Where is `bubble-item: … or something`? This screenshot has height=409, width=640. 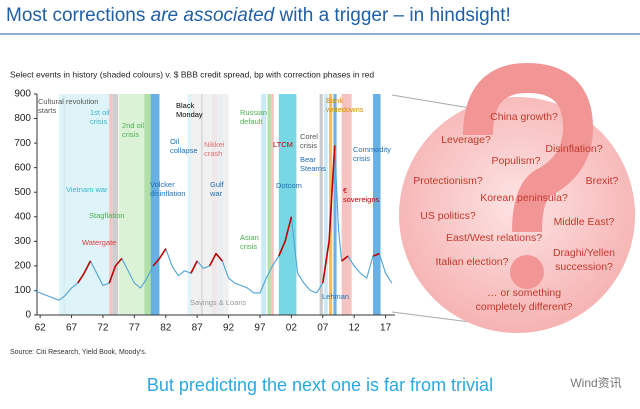 bubble-item: … or something is located at coordinates (524, 293).